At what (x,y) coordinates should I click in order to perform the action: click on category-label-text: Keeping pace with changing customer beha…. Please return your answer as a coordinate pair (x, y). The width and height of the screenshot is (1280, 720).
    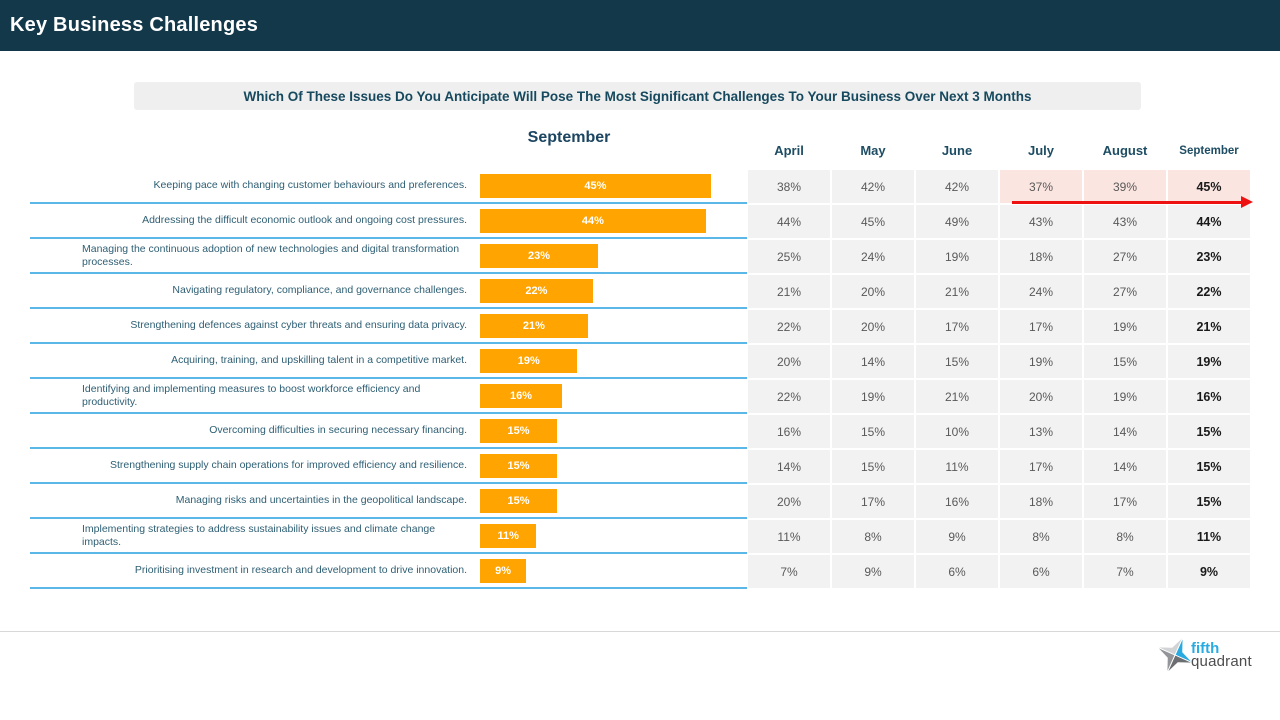
    Looking at the image, I should click on (310, 185).